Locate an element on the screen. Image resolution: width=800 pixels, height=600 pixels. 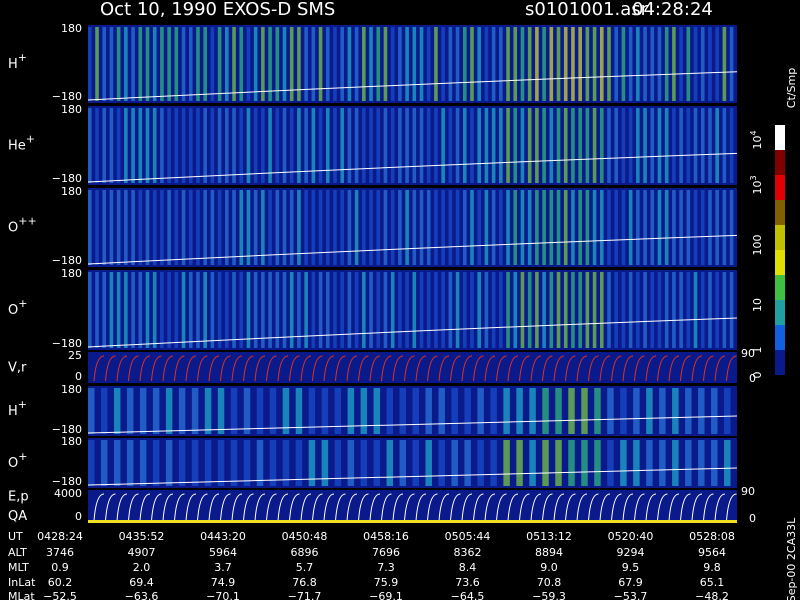
colorbar-label: 0 is located at coordinates (757, 375).